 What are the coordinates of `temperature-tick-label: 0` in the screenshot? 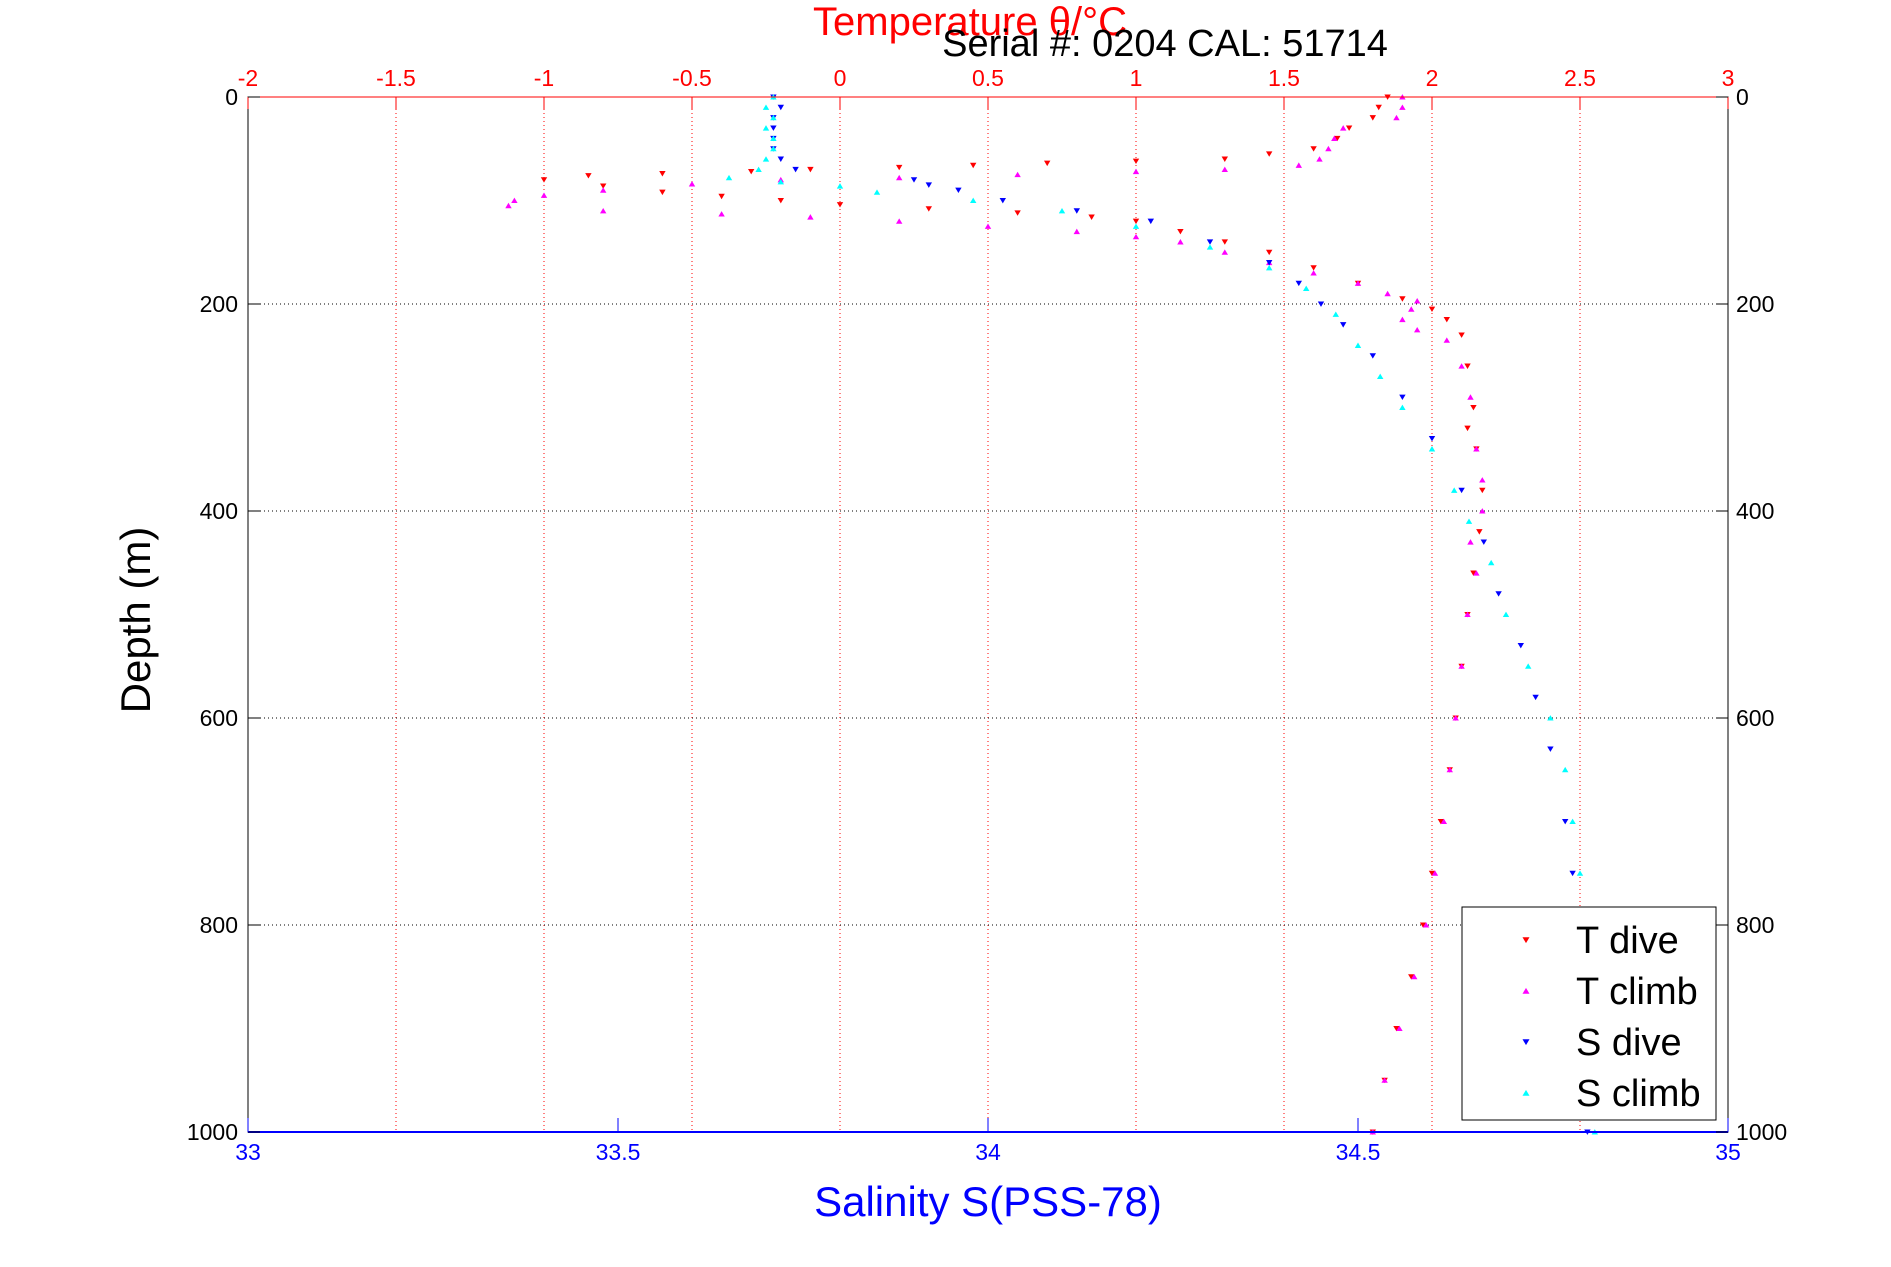 It's located at (840, 78).